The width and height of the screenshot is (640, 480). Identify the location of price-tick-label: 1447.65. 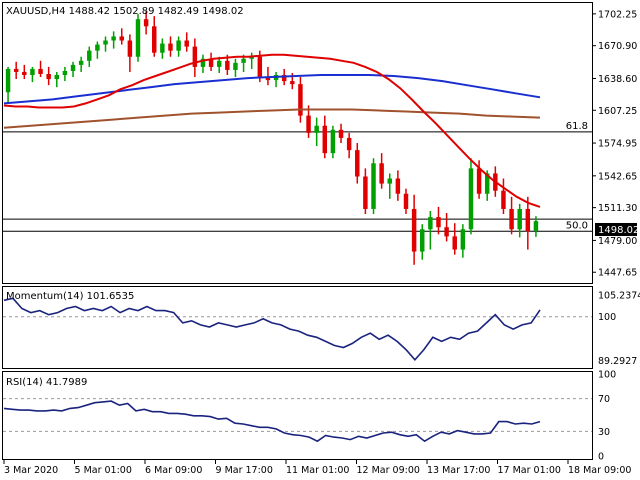
(617, 273).